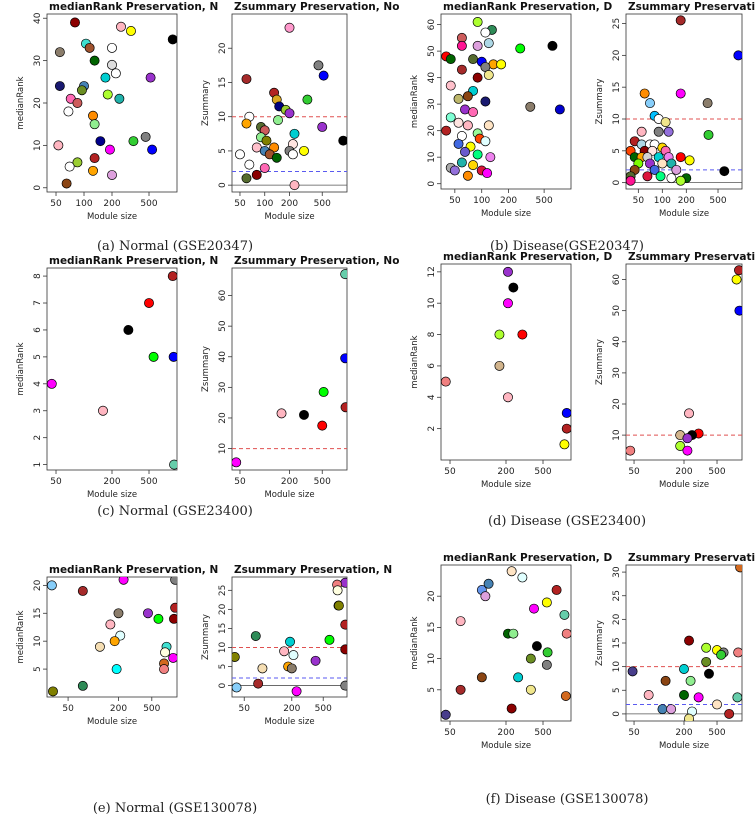 This screenshot has height=821, width=755. What do you see at coordinates (38, 61) in the screenshot?
I see `y-tick-label: 30` at bounding box center [38, 61].